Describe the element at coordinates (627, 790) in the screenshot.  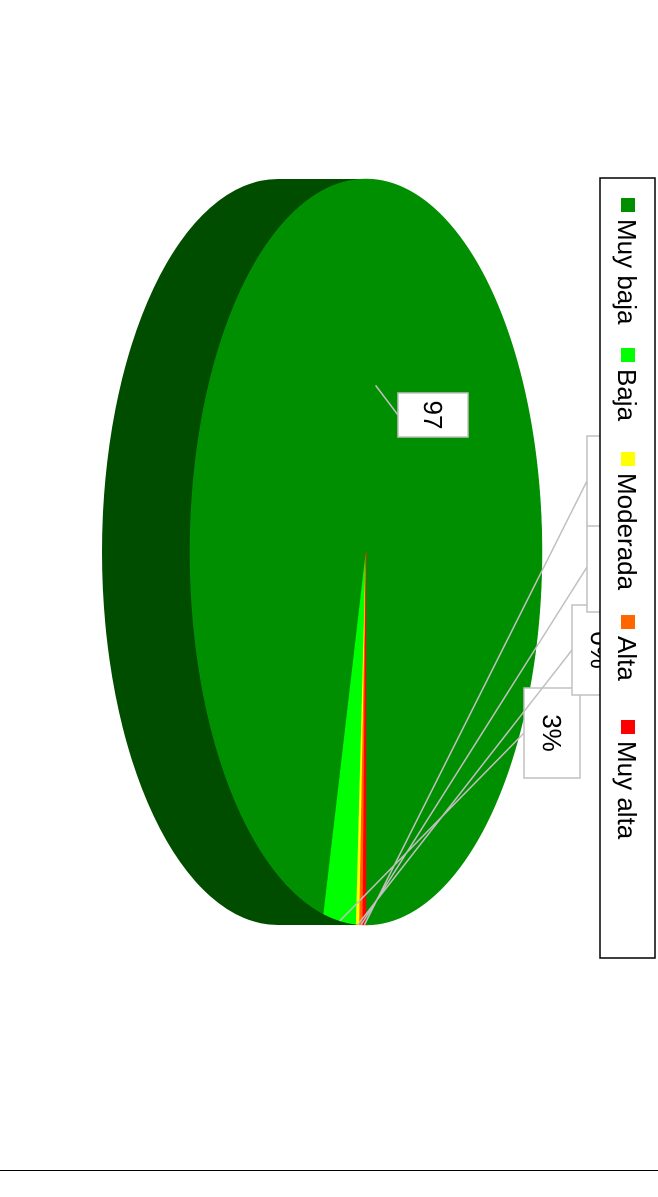
I see `legend-label: Muy alta` at that location.